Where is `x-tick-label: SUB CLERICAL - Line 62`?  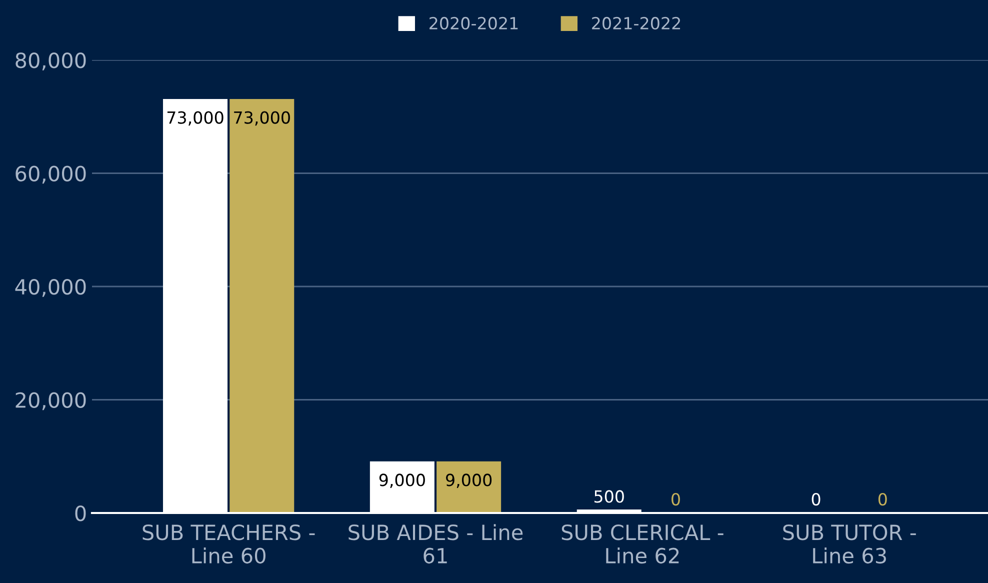 x-tick-label: SUB CLERICAL - Line 62 is located at coordinates (643, 544).